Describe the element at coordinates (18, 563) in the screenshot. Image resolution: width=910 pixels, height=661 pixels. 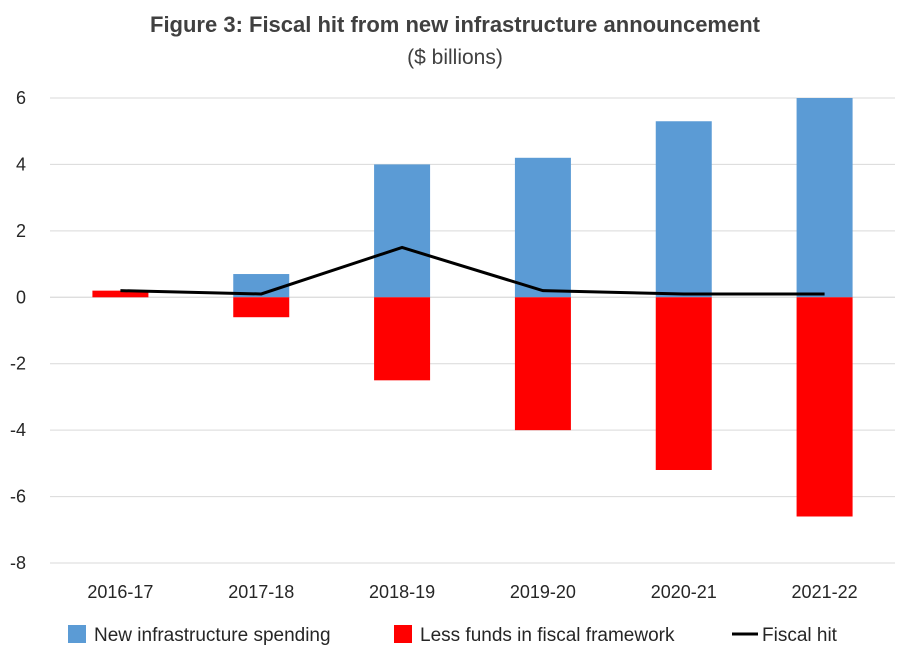
I see `y-tick-label: -8` at that location.